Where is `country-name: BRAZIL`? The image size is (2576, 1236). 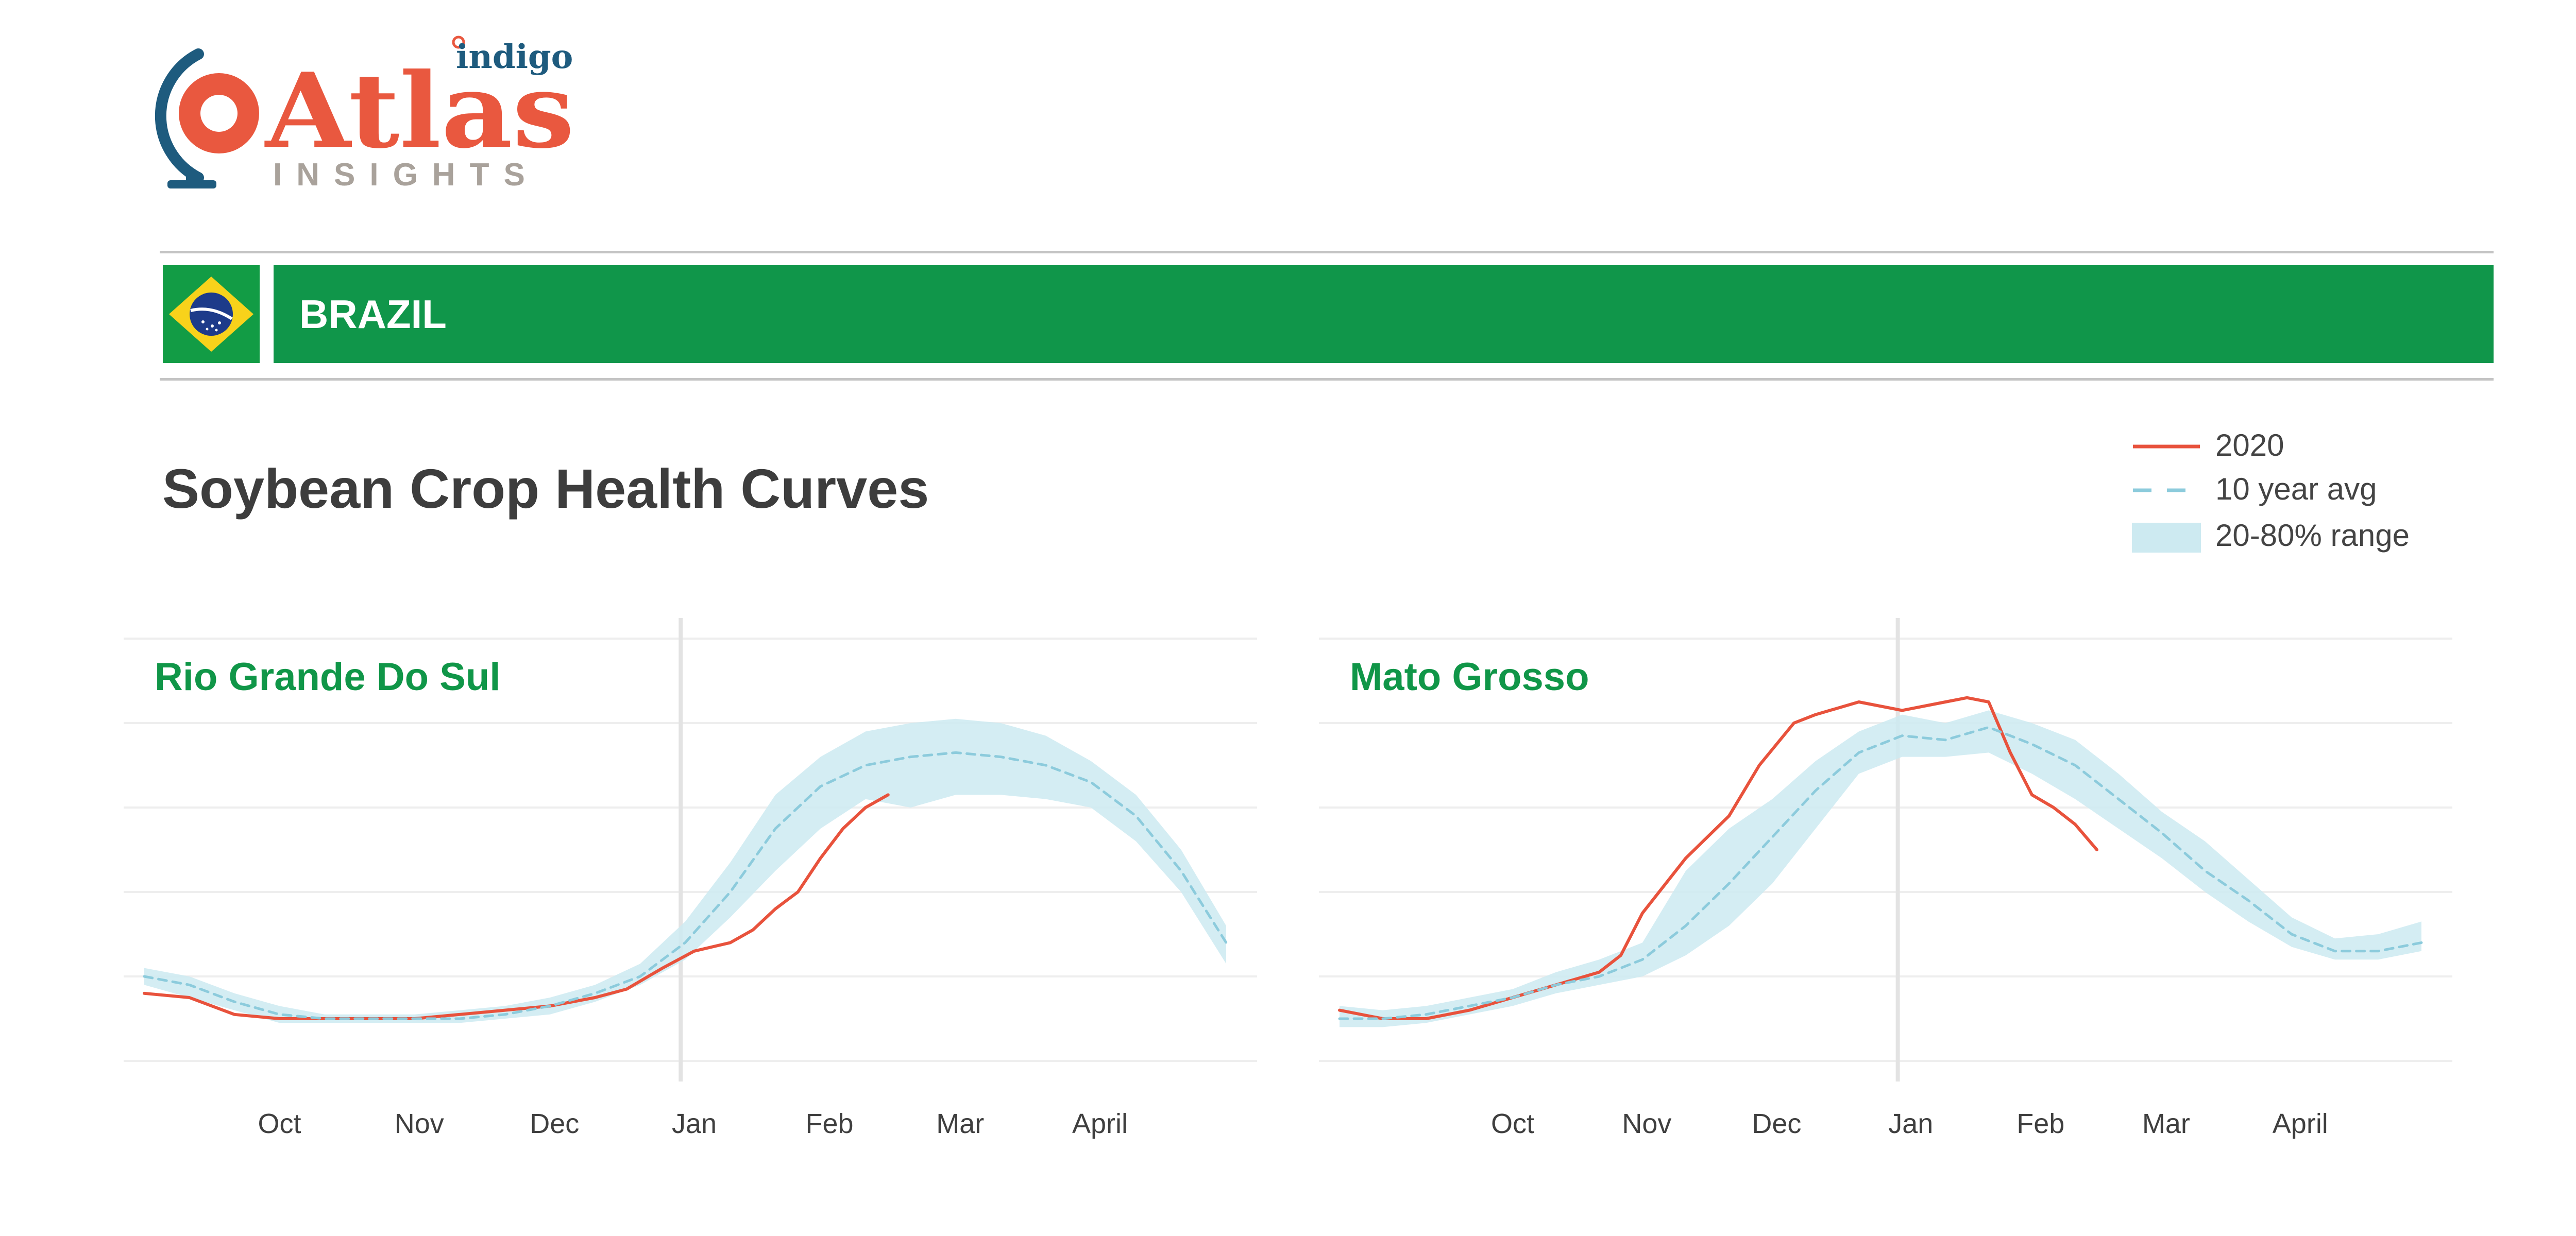
country-name: BRAZIL is located at coordinates (373, 314).